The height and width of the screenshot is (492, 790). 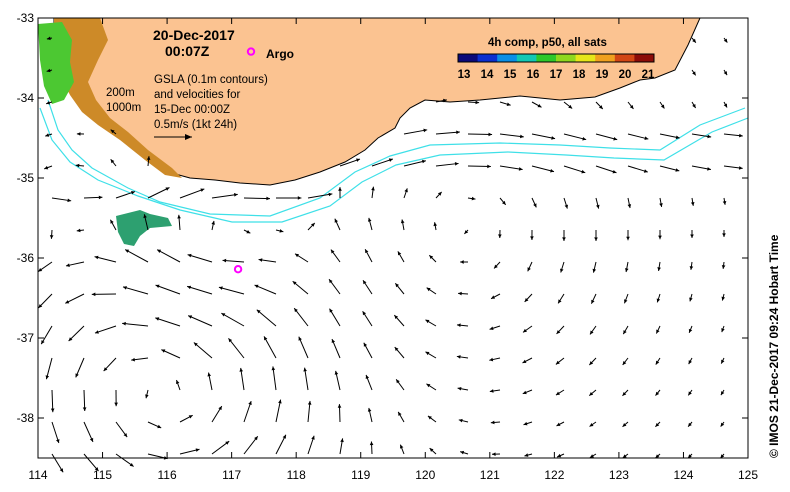 What do you see at coordinates (251, 51) in the screenshot?
I see `argo-float-marker` at bounding box center [251, 51].